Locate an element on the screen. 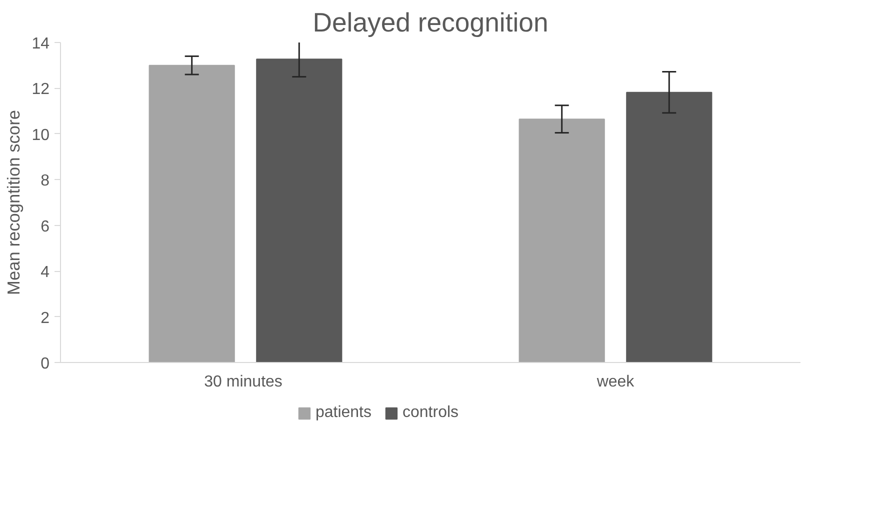  y-tick-label: 8 is located at coordinates (45, 181).